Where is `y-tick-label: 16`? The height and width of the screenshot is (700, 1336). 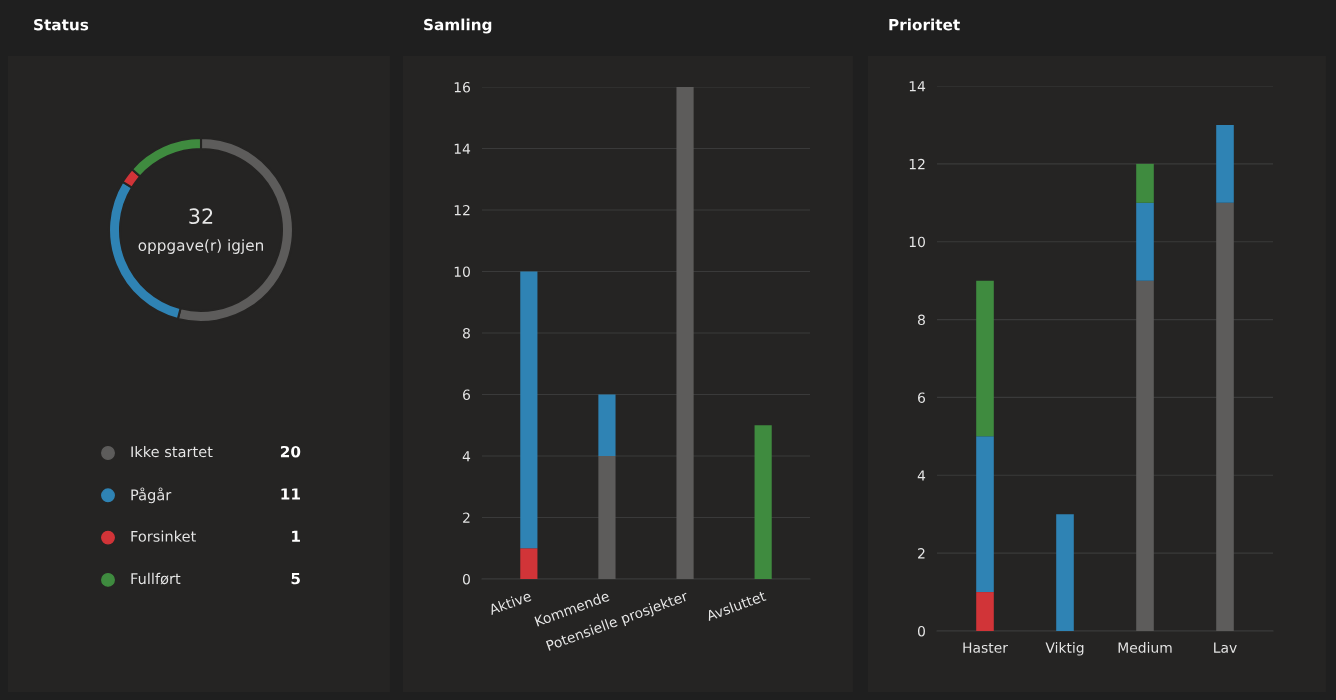 y-tick-label: 16 is located at coordinates (462, 87).